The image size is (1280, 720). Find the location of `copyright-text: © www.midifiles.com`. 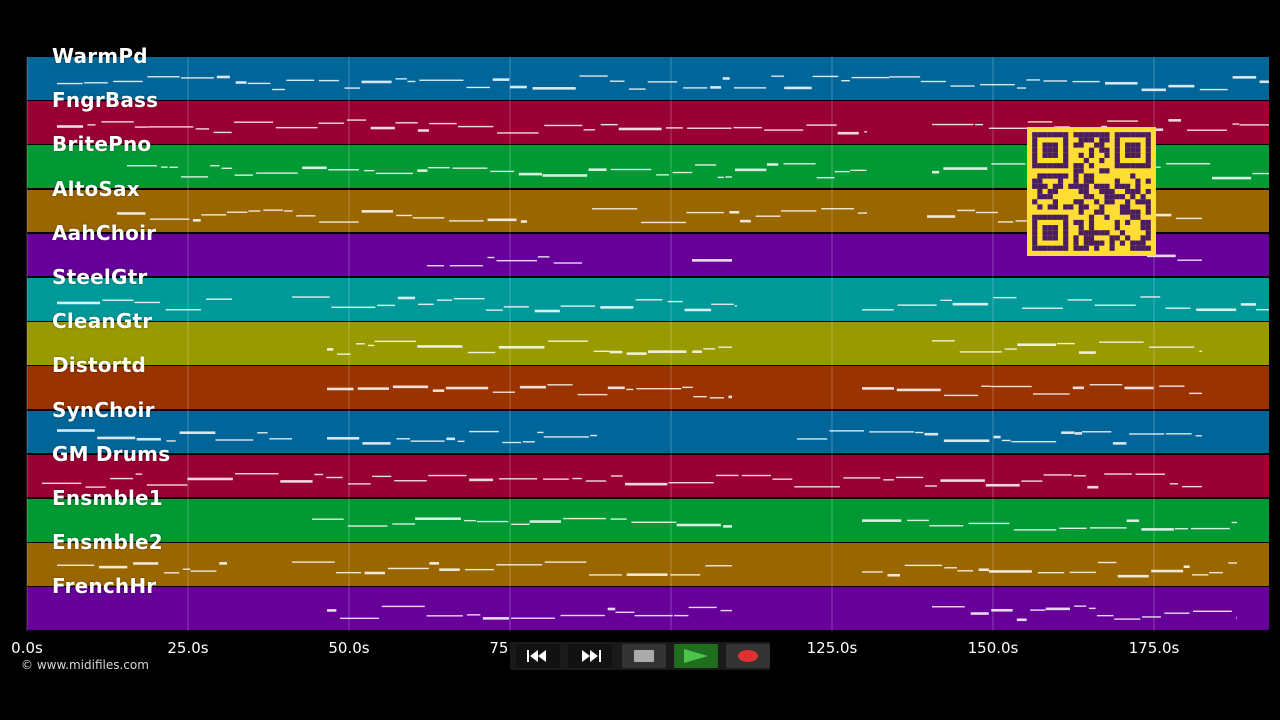

copyright-text: © www.midifiles.com is located at coordinates (85, 665).